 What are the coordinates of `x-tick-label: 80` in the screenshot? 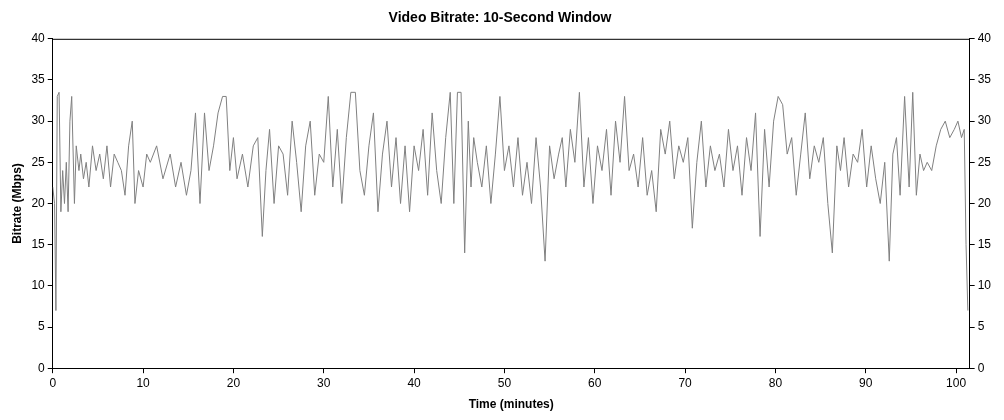 It's located at (775, 382).